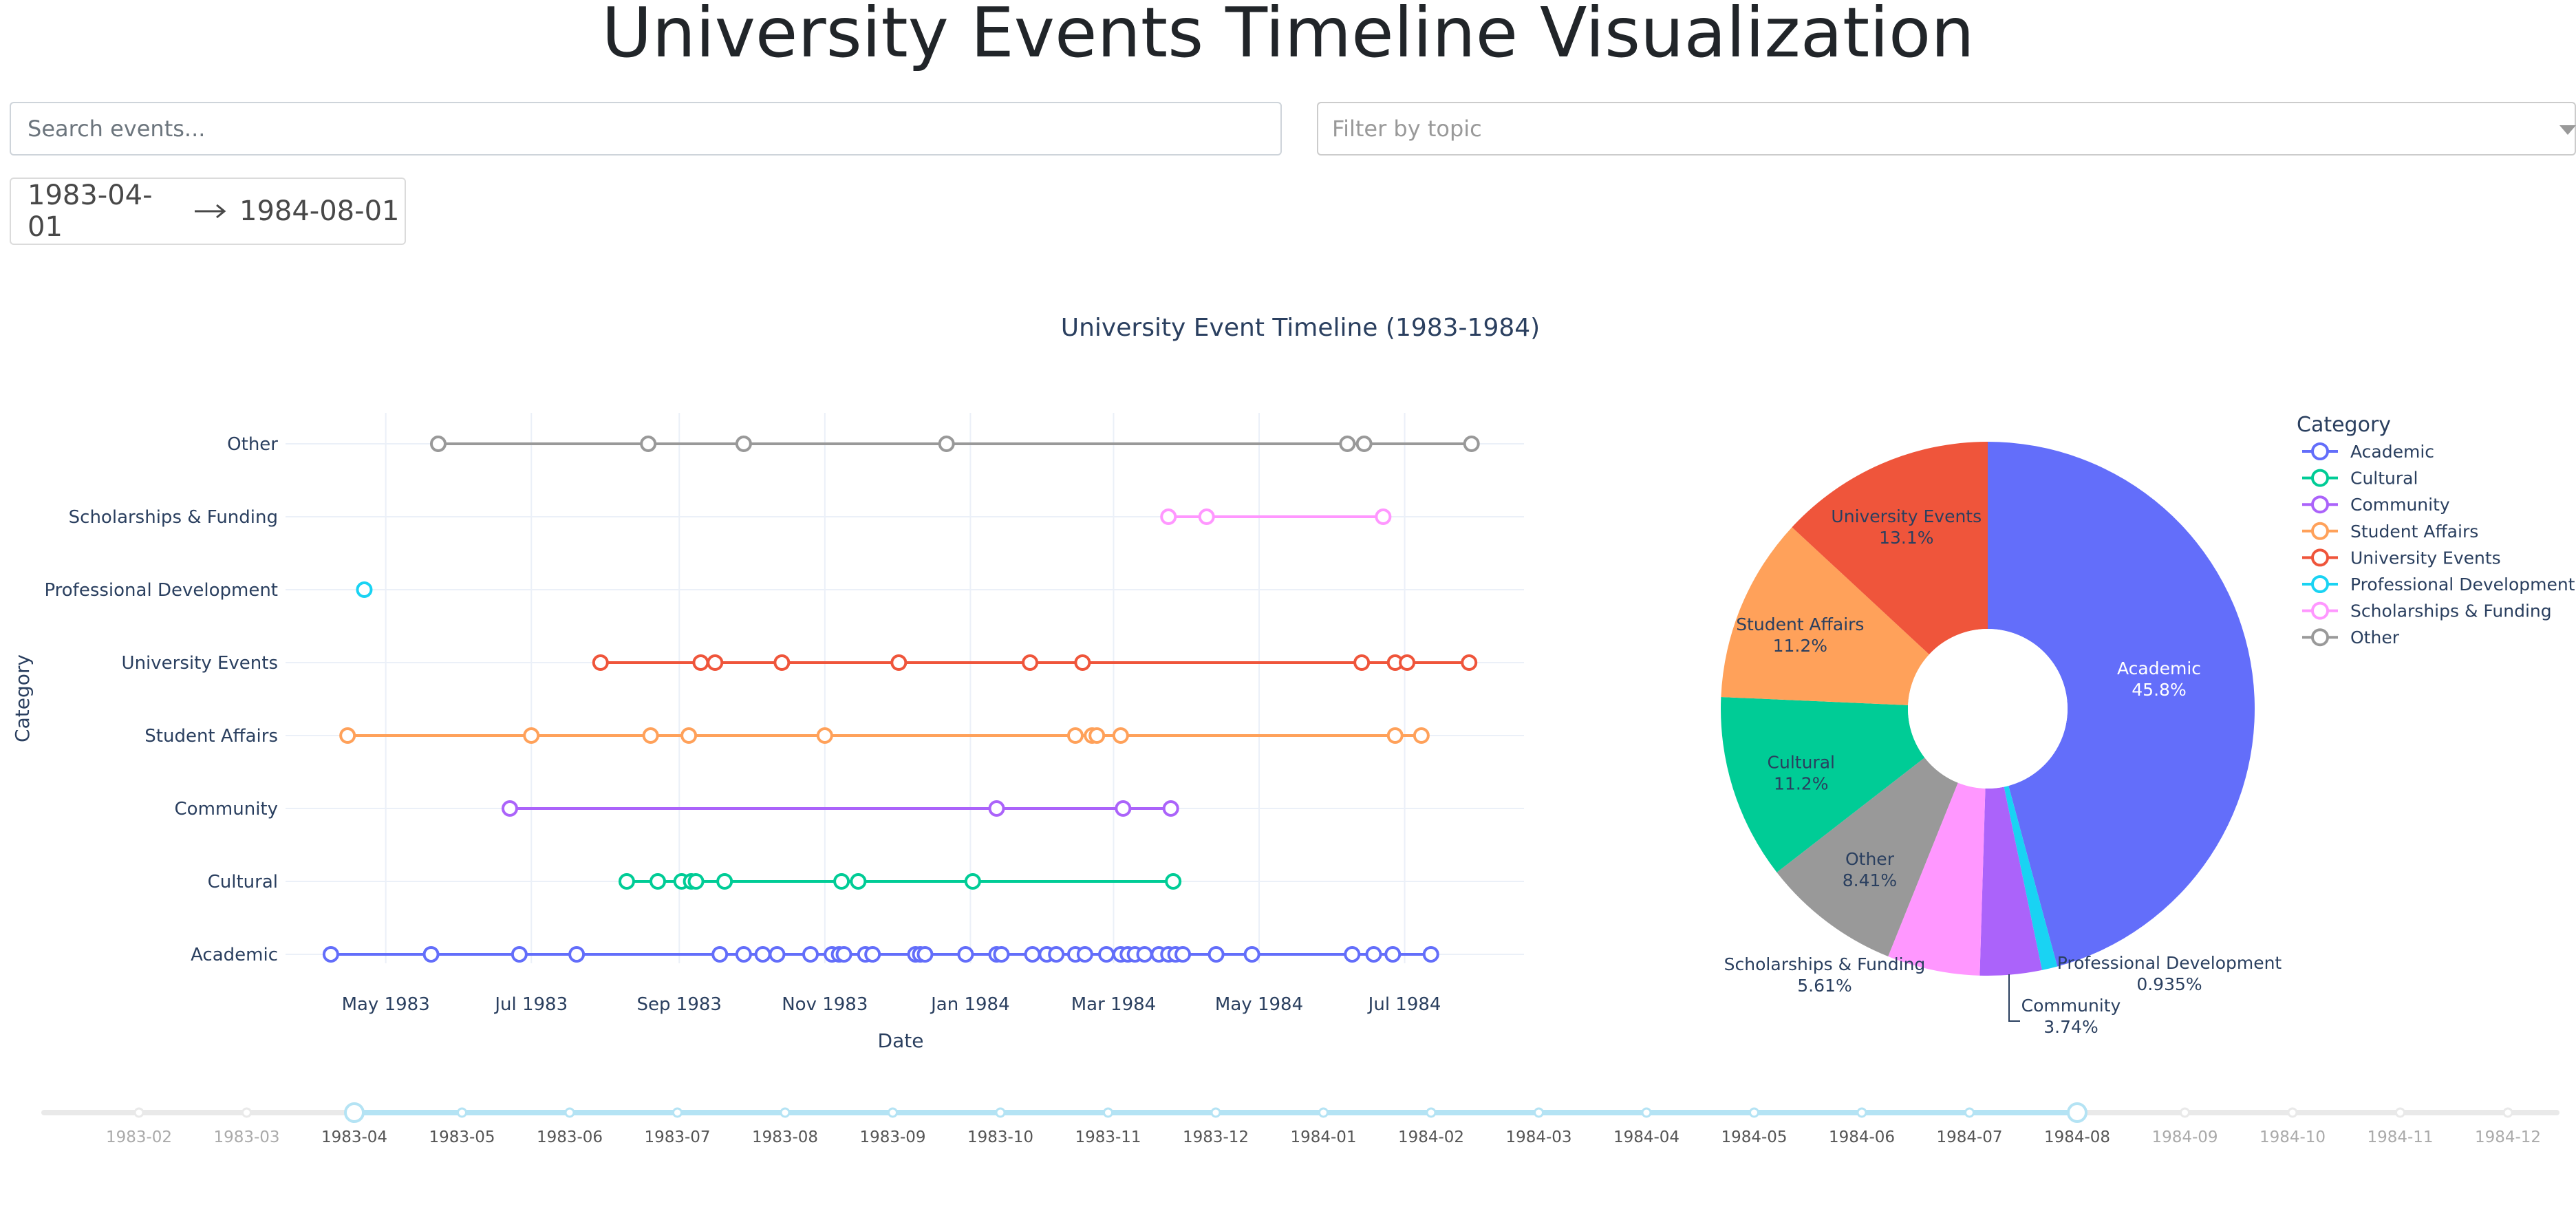 This screenshot has width=2576, height=1211. What do you see at coordinates (1108, 1137) in the screenshot?
I see `slider-mark-label: 1983-11` at bounding box center [1108, 1137].